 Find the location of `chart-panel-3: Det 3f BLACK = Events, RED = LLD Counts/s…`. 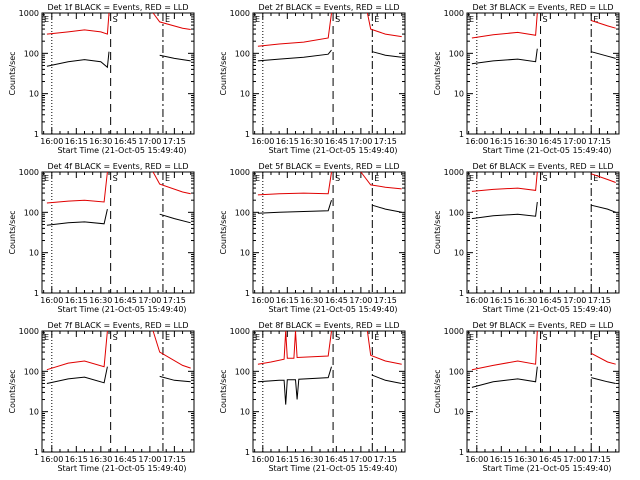

chart-panel-3: Det 3f BLACK = Events, RED = LLD Counts/s… is located at coordinates (526, 79).